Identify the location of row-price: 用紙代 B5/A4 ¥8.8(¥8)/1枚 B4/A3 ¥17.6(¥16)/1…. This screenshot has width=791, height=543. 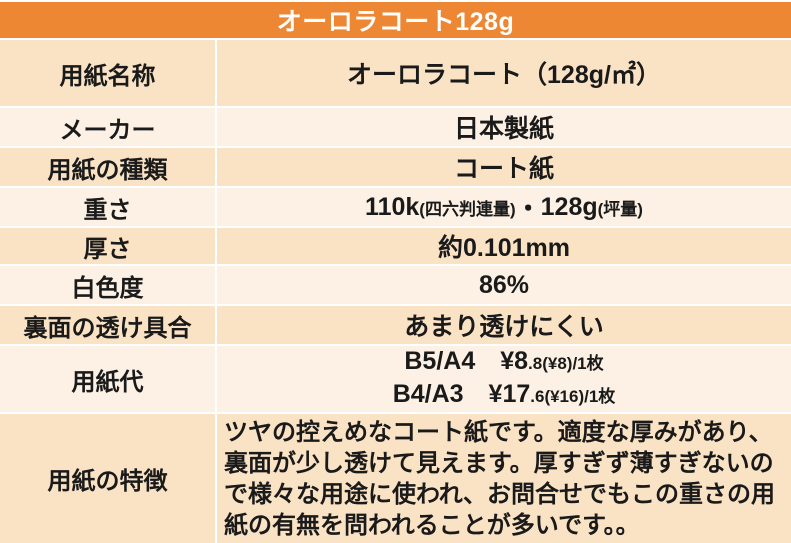
(395, 379).